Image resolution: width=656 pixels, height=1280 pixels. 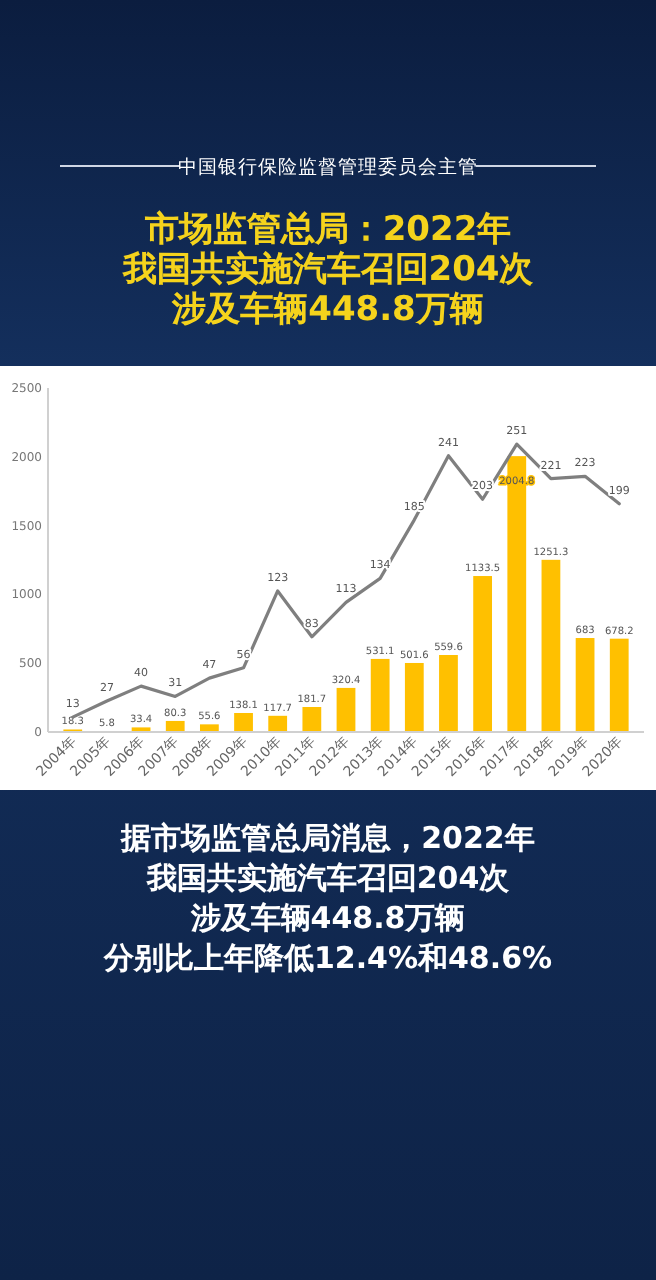 What do you see at coordinates (327, 918) in the screenshot?
I see `text: 涉及车辆448.8万辆` at bounding box center [327, 918].